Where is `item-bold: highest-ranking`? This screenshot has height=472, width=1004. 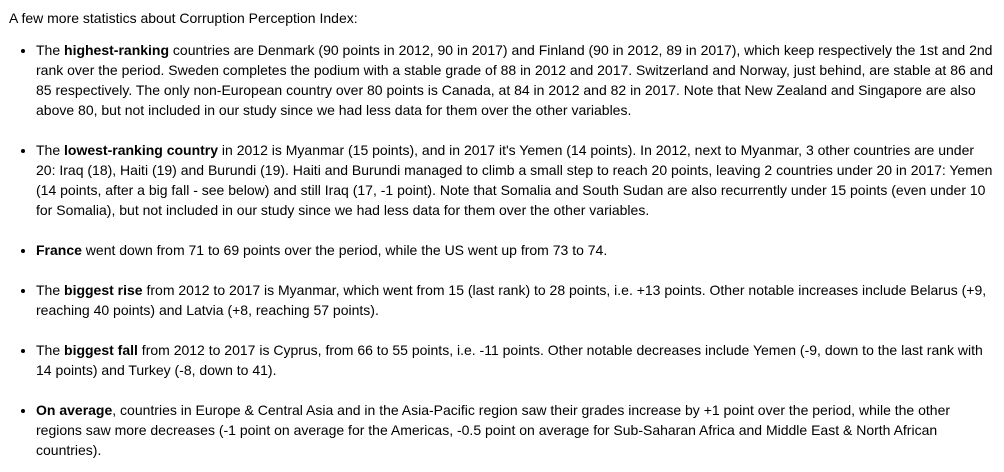
item-bold: highest-ranking is located at coordinates (117, 50).